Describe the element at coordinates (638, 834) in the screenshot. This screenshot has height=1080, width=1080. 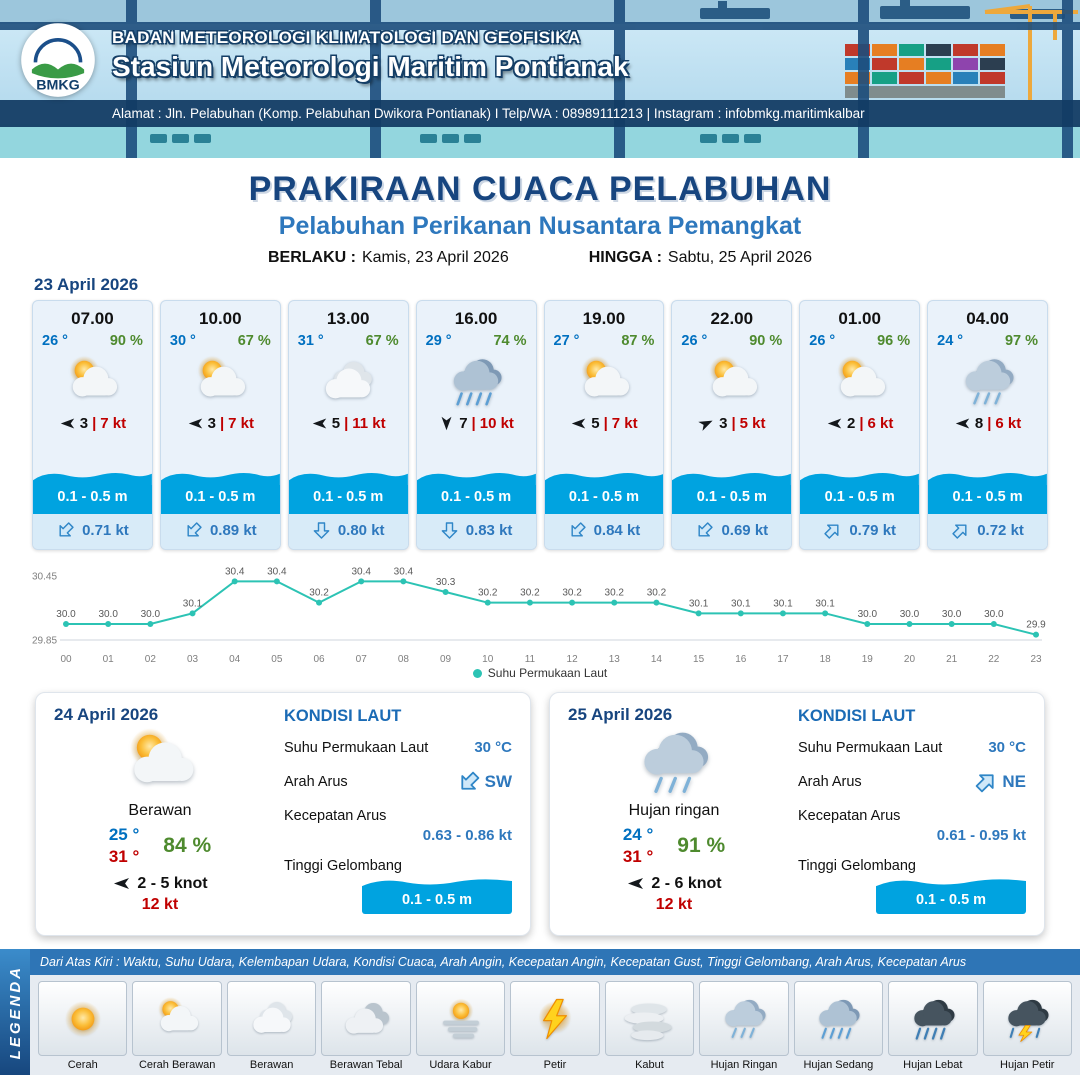
I see `temp-min: 24 °` at that location.